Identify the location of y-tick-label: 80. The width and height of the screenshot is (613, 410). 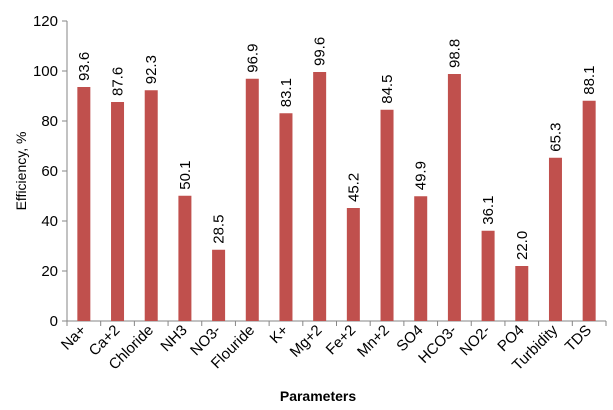
(49, 121).